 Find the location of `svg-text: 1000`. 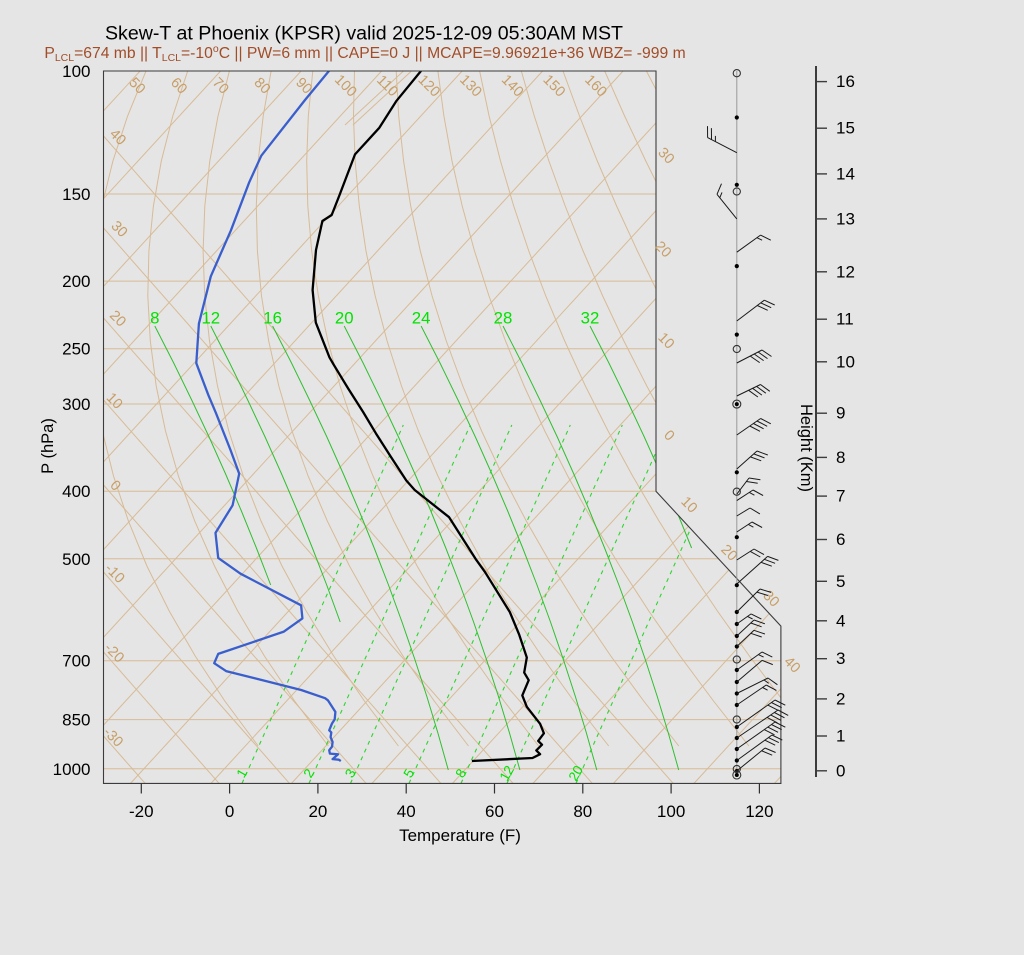

svg-text: 1000 is located at coordinates (72, 769).